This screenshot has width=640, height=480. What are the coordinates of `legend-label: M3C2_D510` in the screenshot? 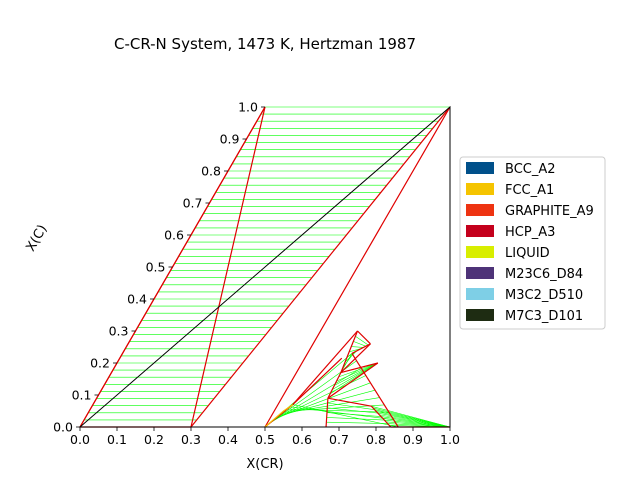 It's located at (544, 295).